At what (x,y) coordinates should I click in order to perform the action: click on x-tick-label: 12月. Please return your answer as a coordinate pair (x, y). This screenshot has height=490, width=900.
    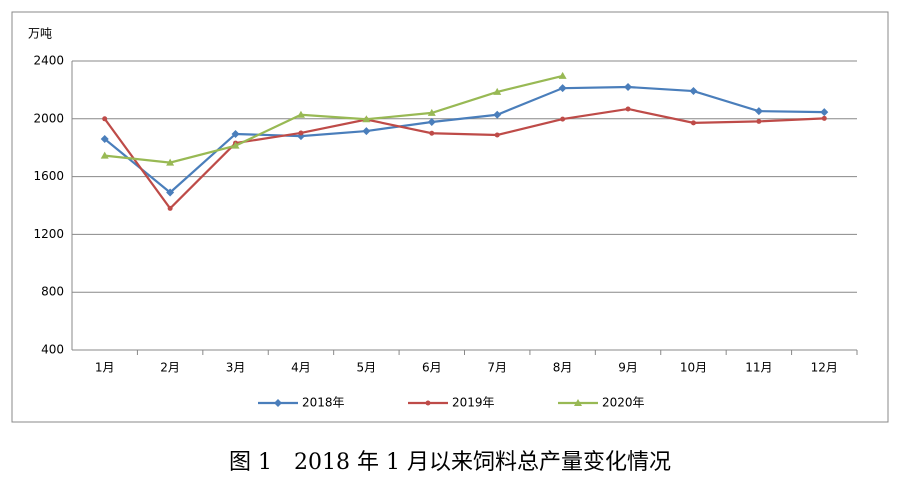
    Looking at the image, I should click on (824, 368).